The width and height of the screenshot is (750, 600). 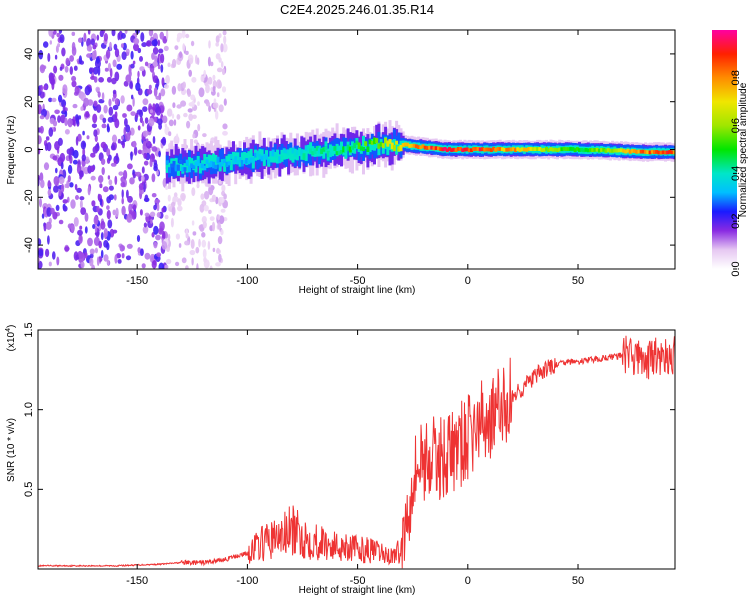 I want to click on x-tick-label: -150, so click(x=137, y=281).